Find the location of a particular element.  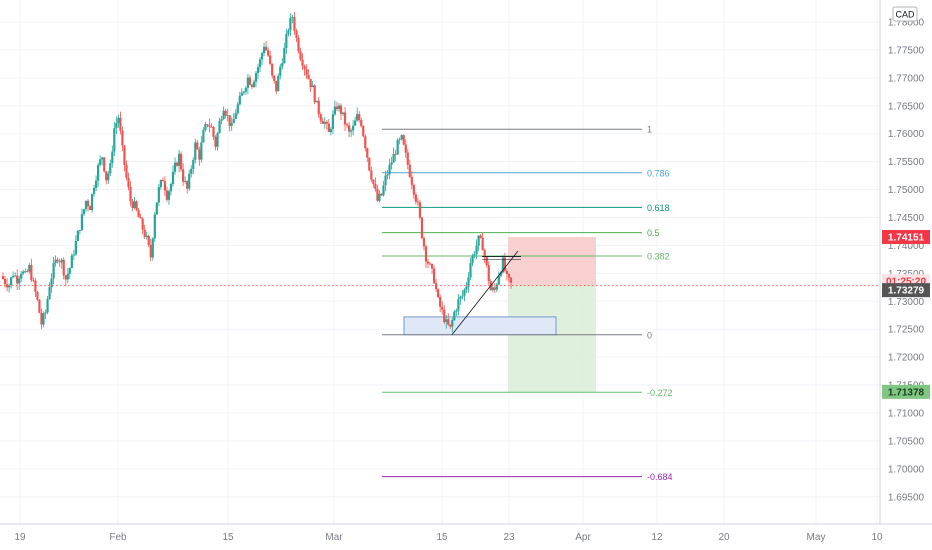

fib-level-label: 0.618 is located at coordinates (658, 208).